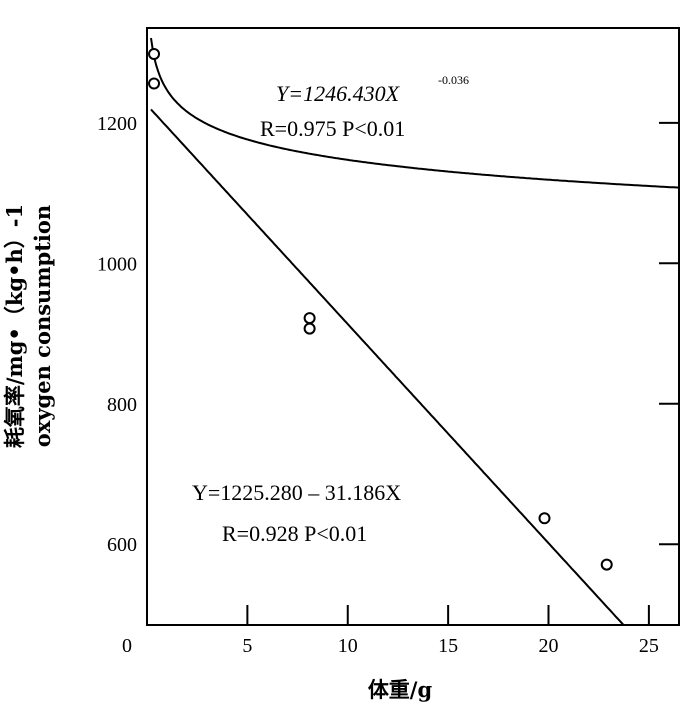  I want to click on x-tick-label: 10, so click(348, 646).